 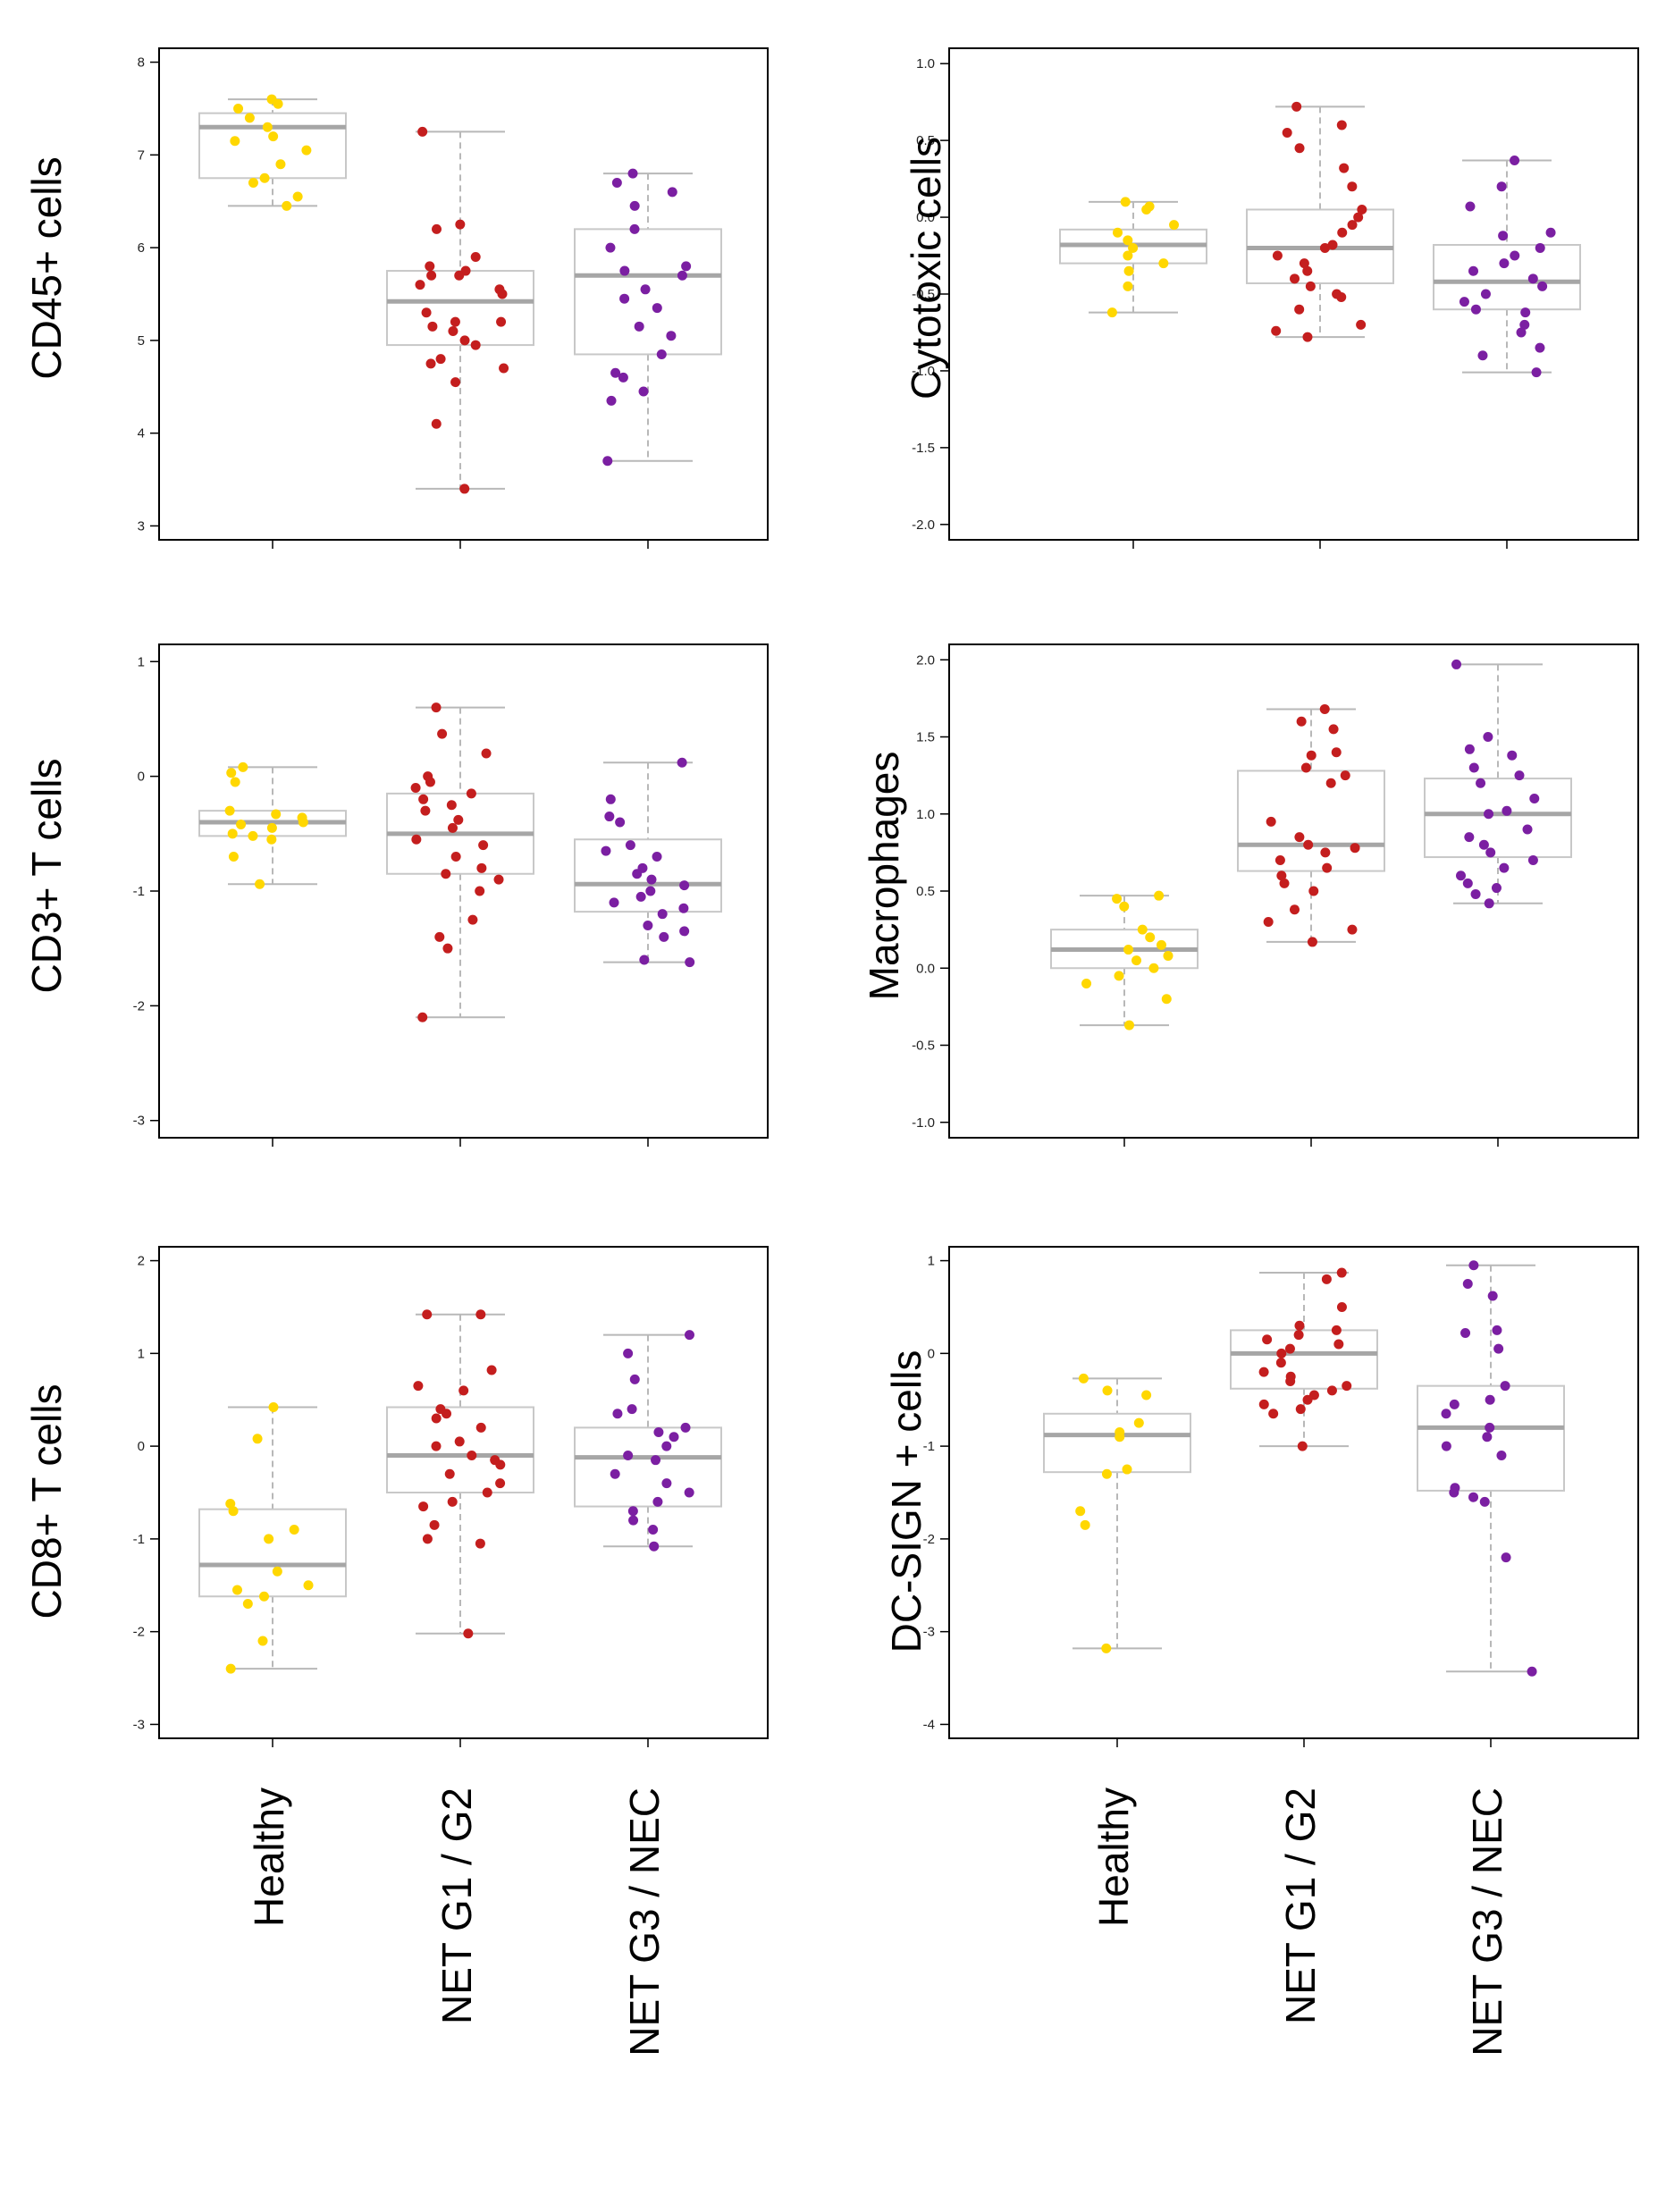 I want to click on y-tick-label: -2, so click(x=139, y=1005).